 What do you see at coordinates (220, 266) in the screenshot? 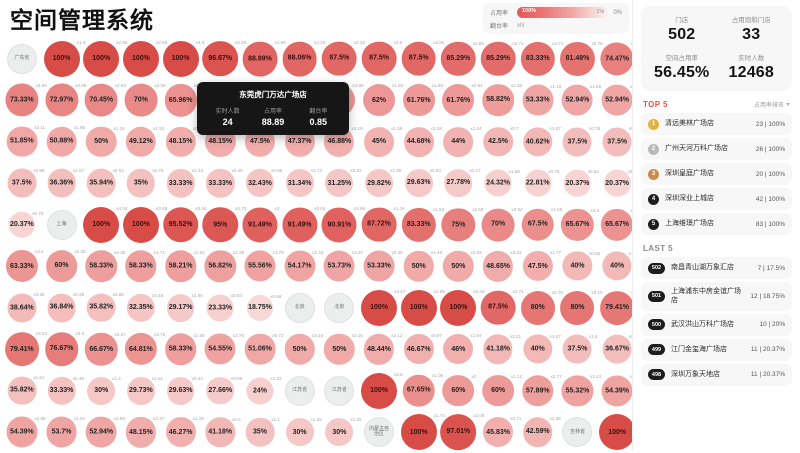
I see `store-bubble: 56.82%` at bounding box center [220, 266].